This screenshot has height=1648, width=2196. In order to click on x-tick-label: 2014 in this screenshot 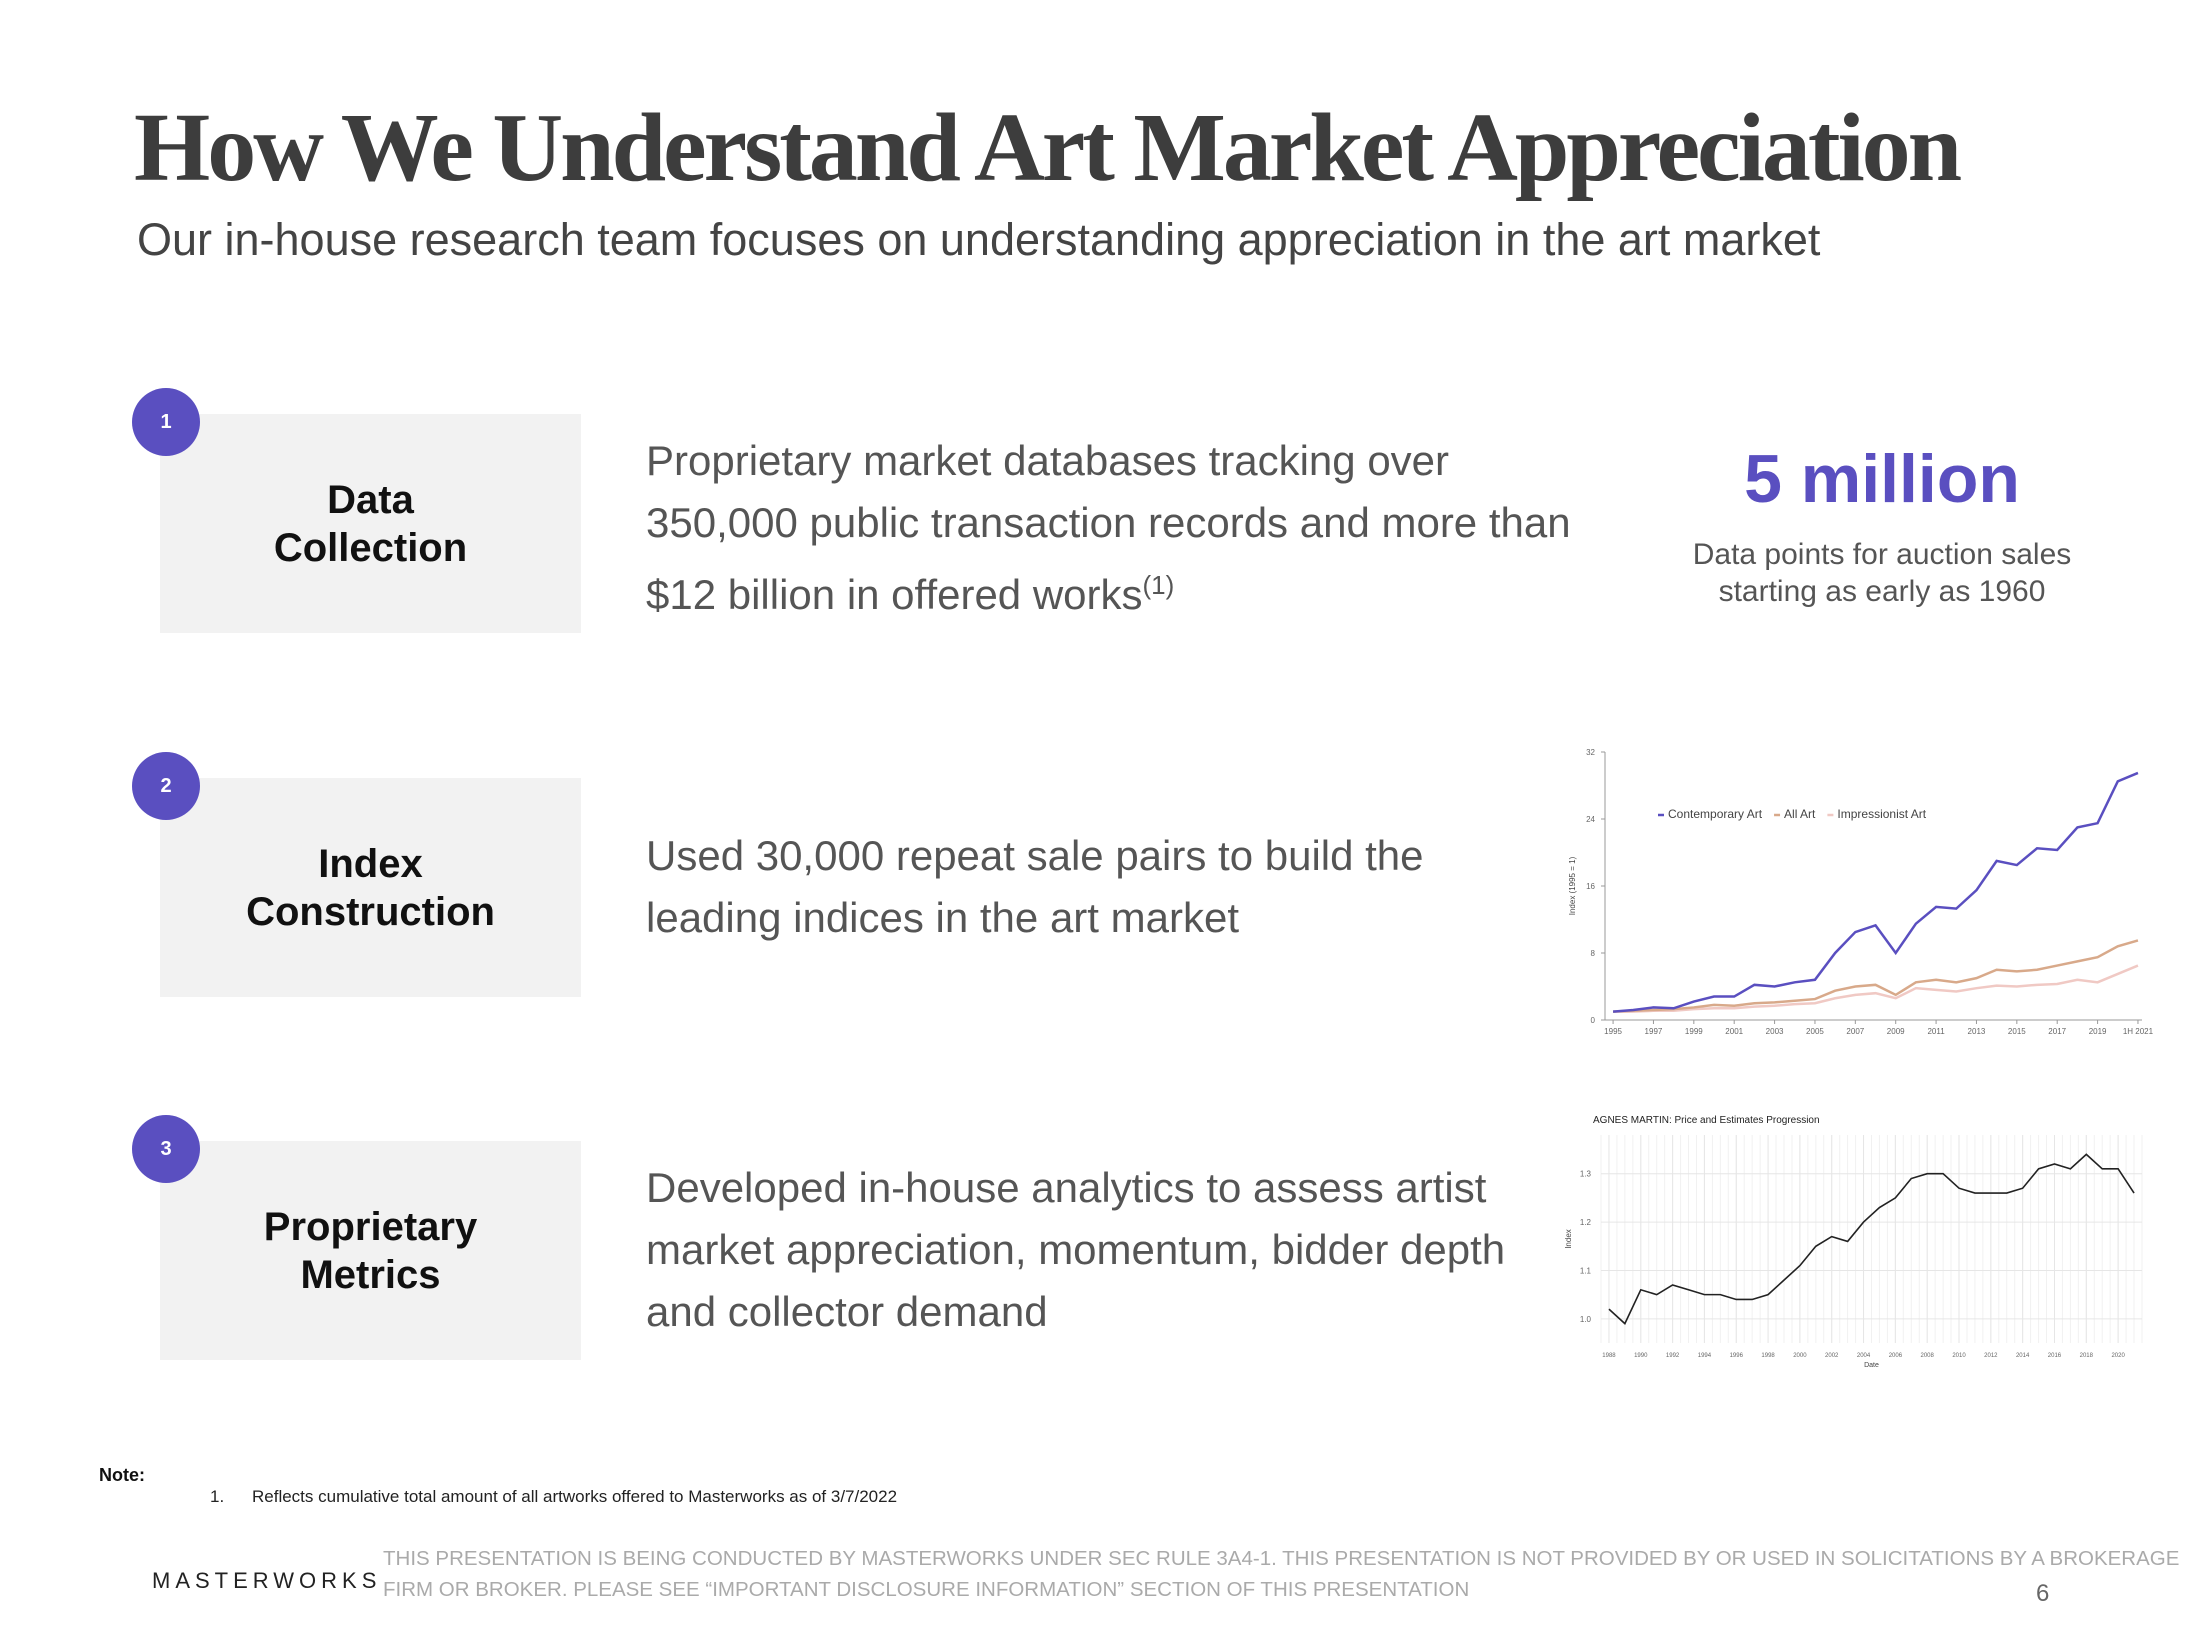, I will do `click(2023, 1356)`.